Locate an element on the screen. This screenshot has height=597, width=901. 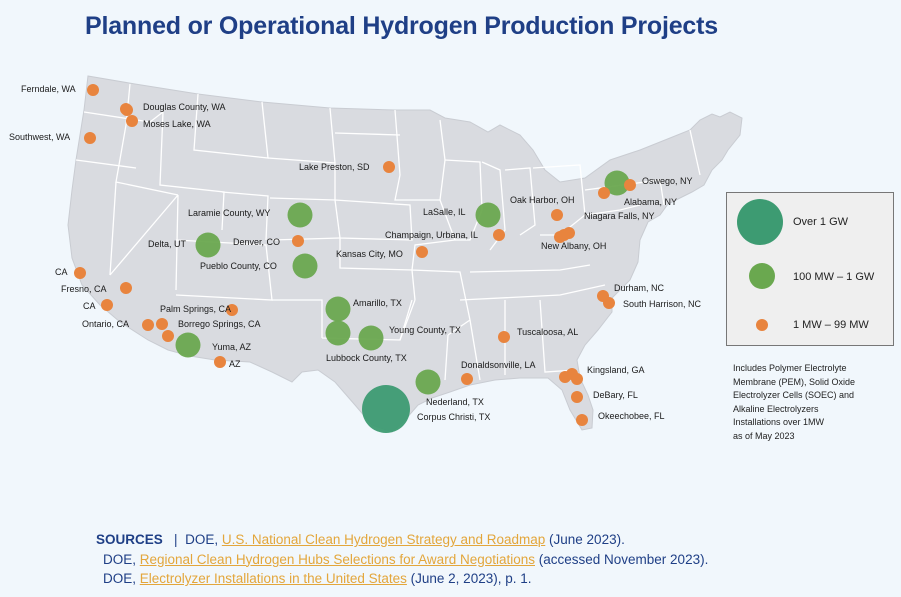
project-label-lasalle-il: LaSalle, IL is located at coordinates (444, 212).